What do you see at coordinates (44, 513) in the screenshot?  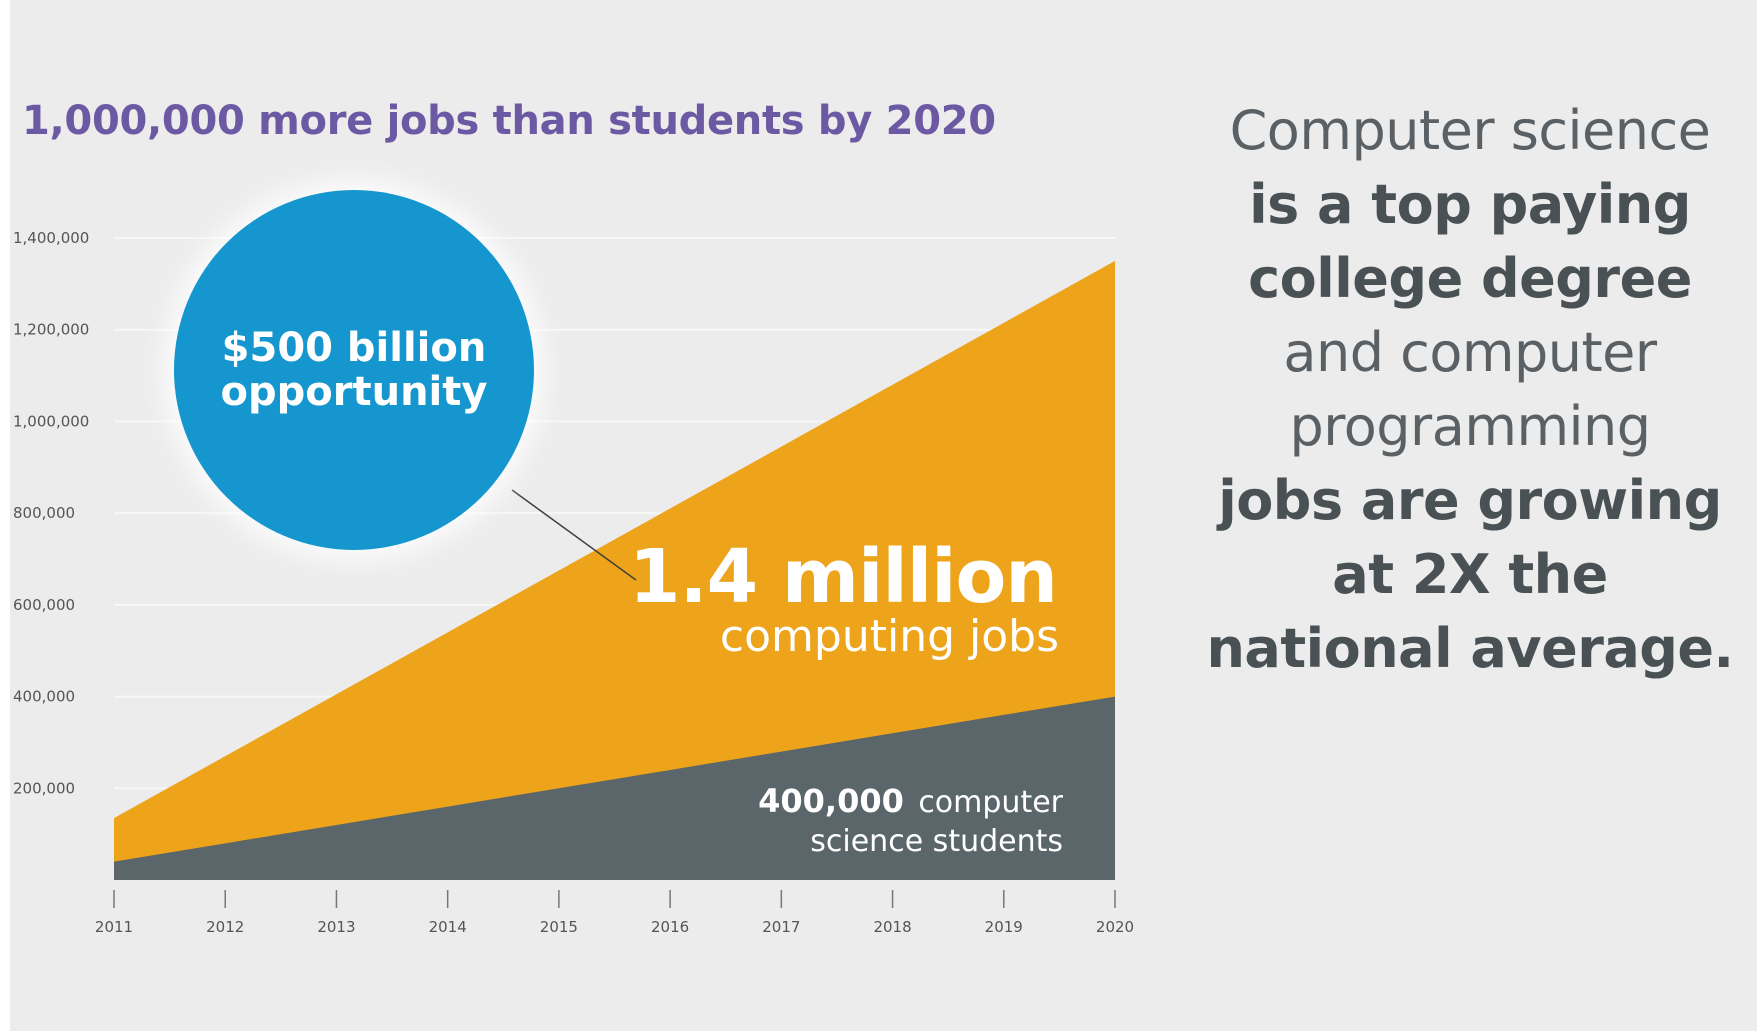 I see `y-tick-label: 800,000` at bounding box center [44, 513].